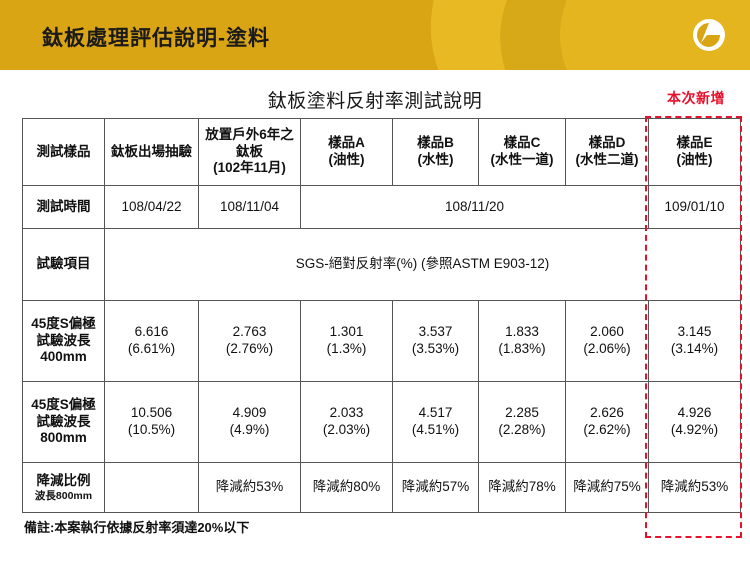  What do you see at coordinates (607, 332) in the screenshot?
I see `value: 2.060` at bounding box center [607, 332].